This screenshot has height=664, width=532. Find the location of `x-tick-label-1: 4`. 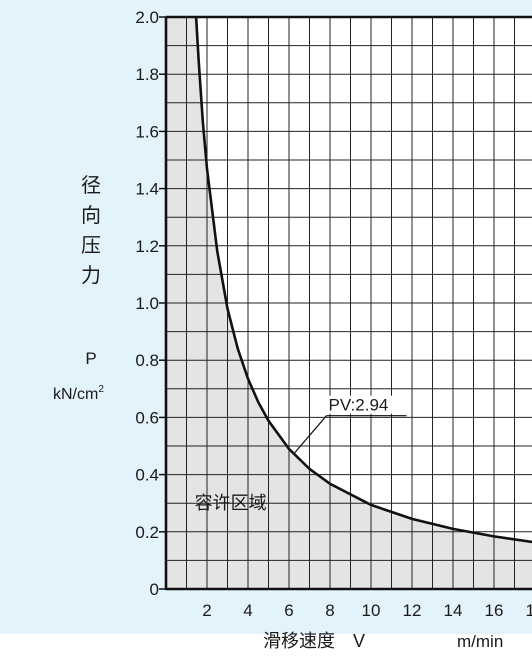

x-tick-label-1: 4 is located at coordinates (247, 610).